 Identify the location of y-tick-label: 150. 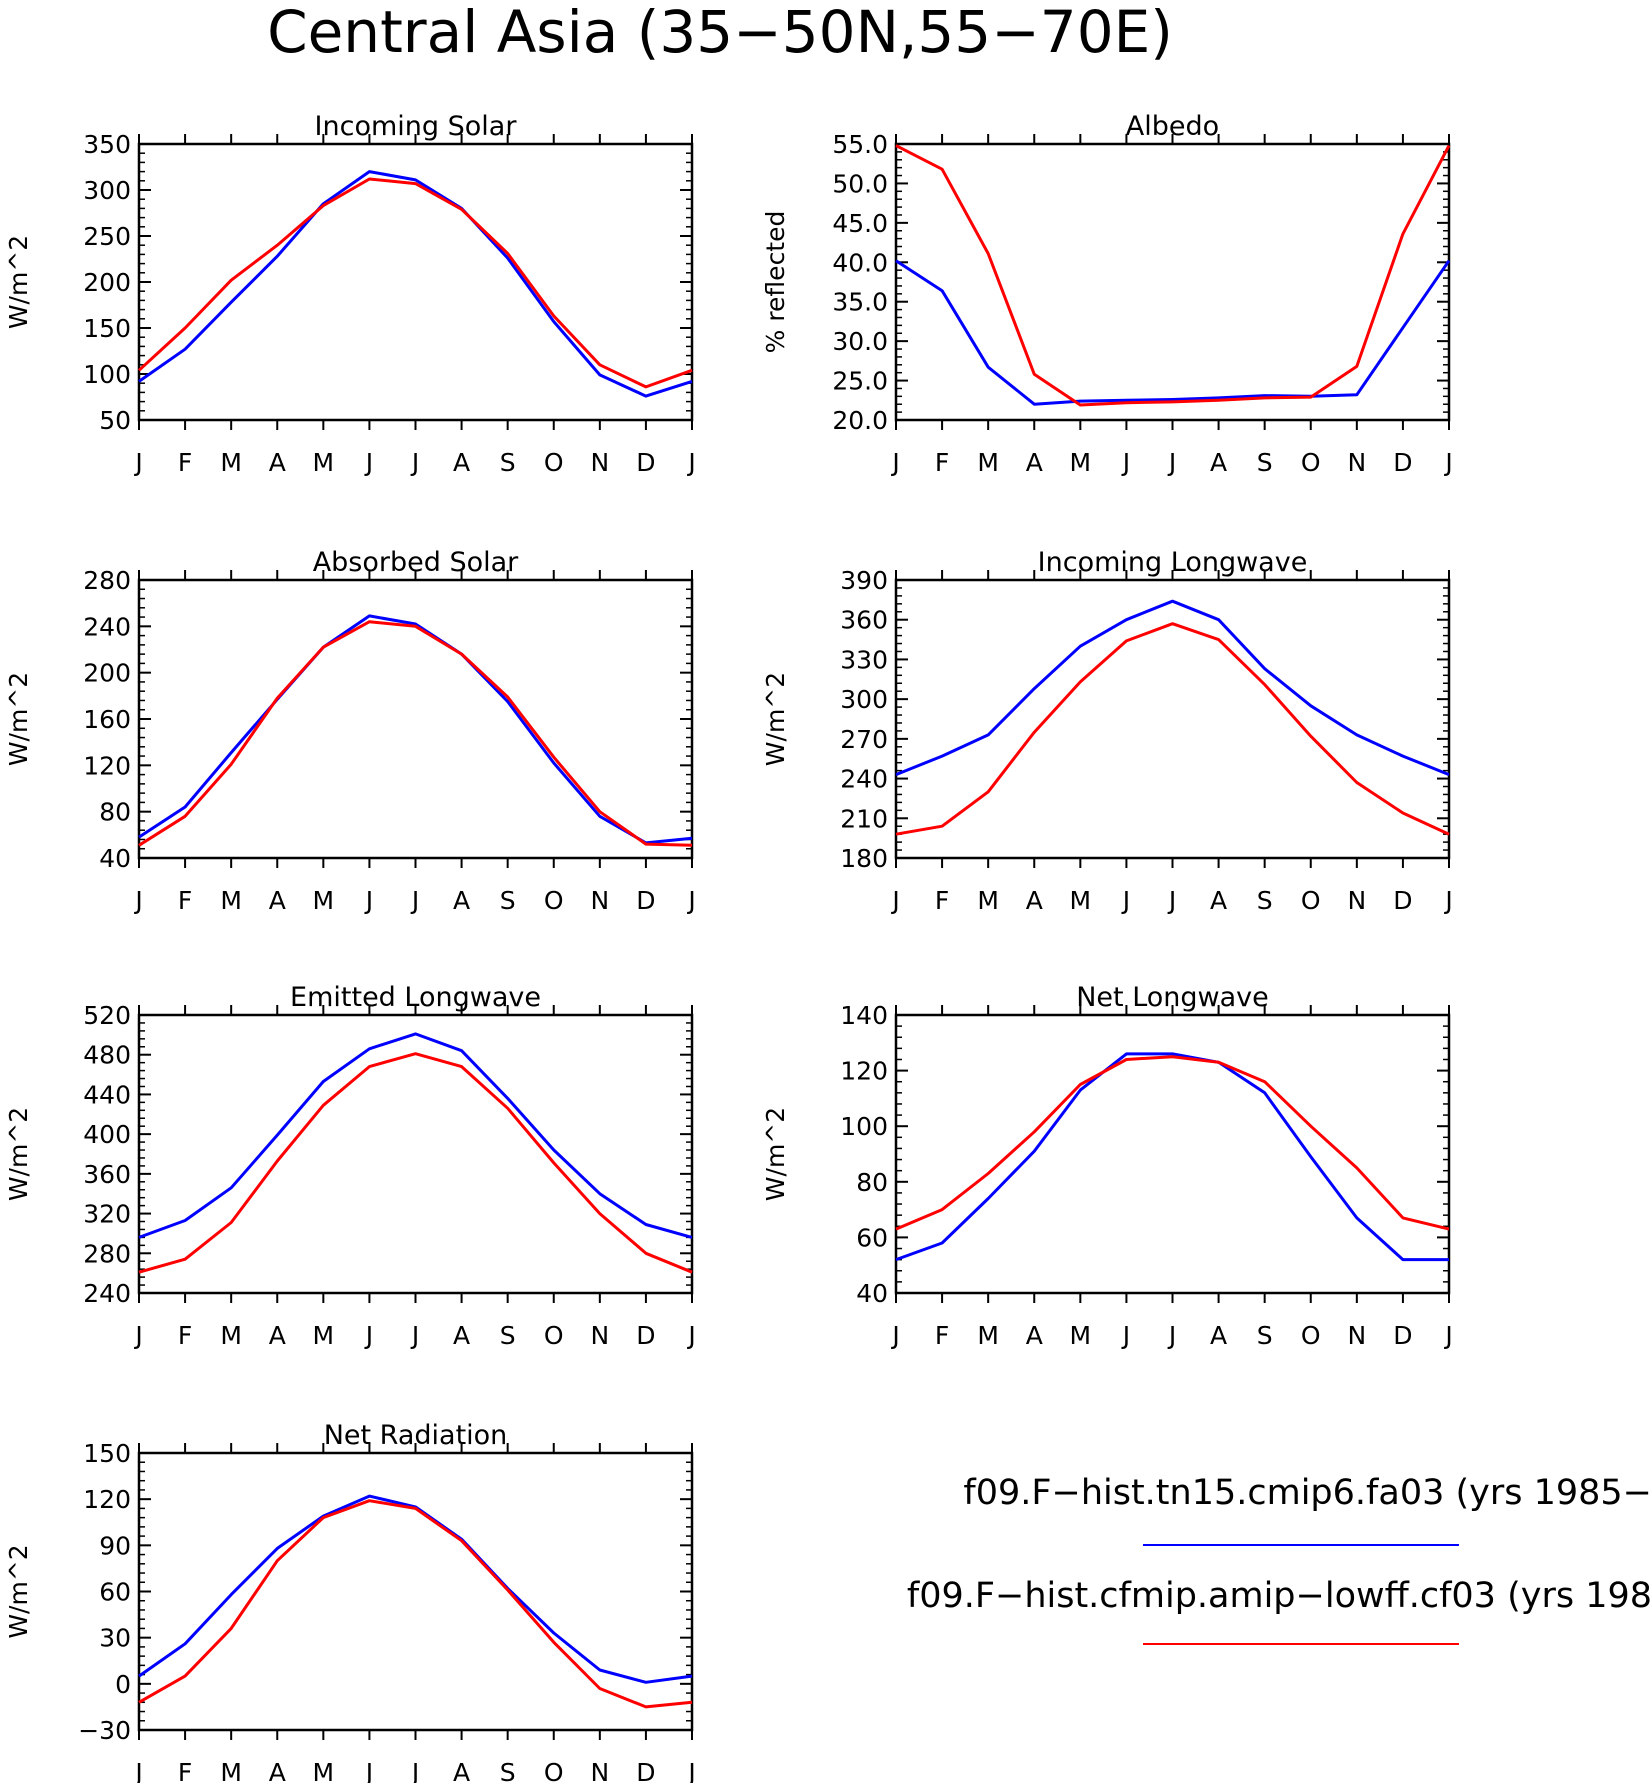
(107, 1453).